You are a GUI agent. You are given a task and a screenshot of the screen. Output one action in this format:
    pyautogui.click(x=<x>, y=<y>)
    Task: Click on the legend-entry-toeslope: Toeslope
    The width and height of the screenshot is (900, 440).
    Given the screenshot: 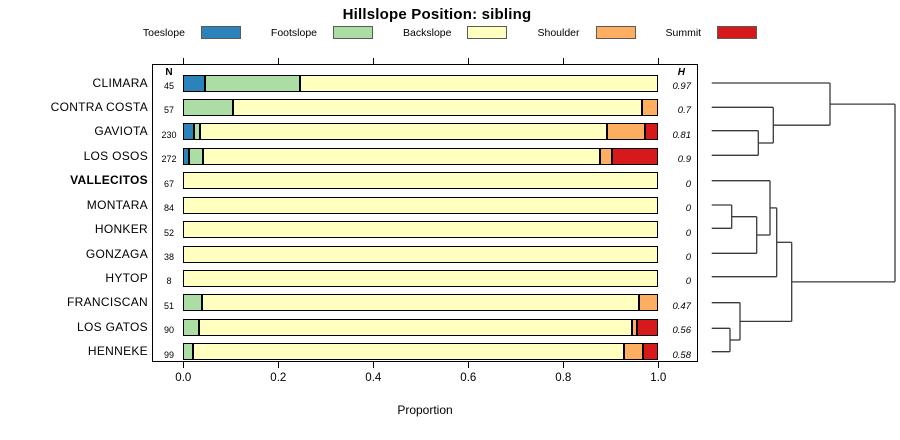 What is the action you would take?
    pyautogui.click(x=192, y=32)
    